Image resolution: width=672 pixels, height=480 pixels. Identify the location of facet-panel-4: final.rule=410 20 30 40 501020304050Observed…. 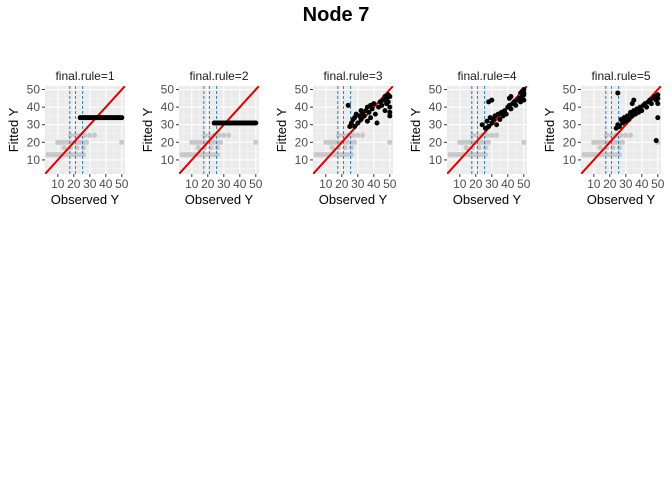
(469, 138).